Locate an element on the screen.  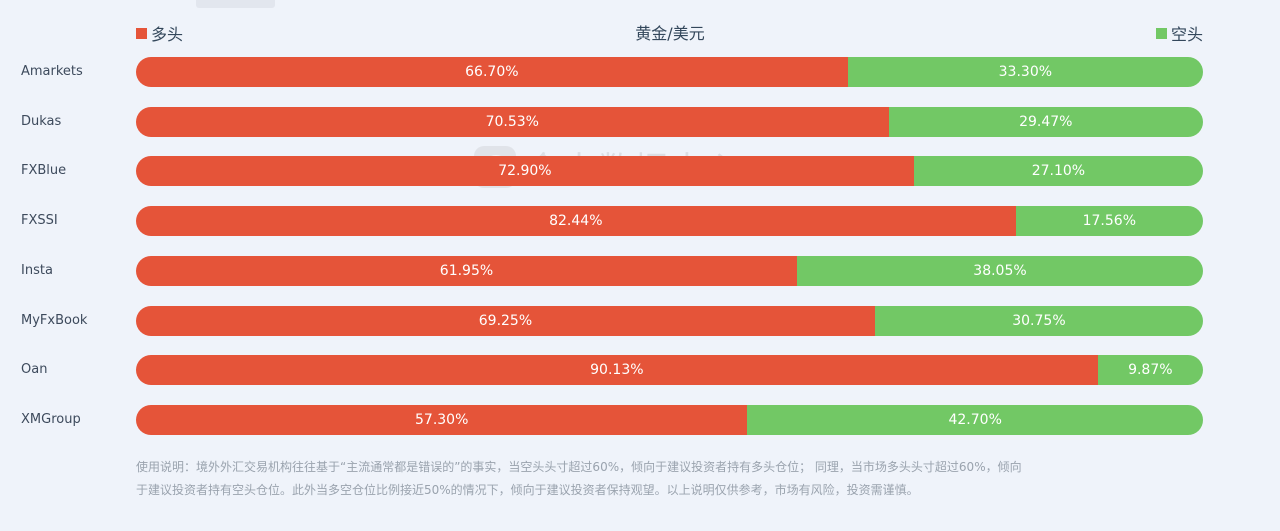
bar-short-segment: 9.87% is located at coordinates (1150, 370).